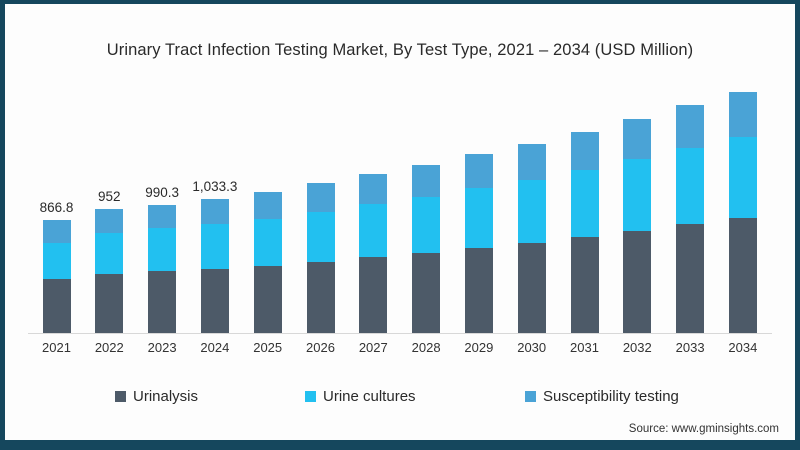 The height and width of the screenshot is (450, 800). I want to click on bar-2032, so click(637, 226).